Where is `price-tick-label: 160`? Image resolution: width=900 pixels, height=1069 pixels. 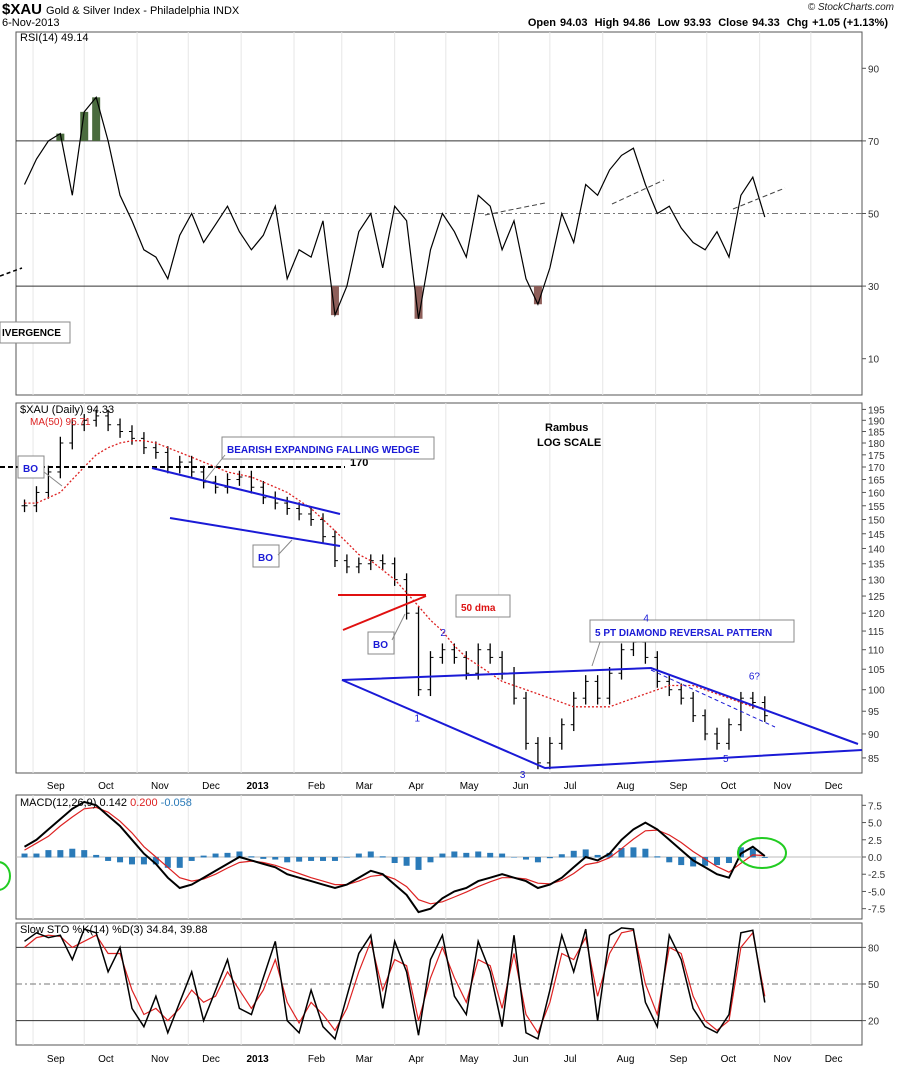
price-tick-label: 160 is located at coordinates (876, 493).